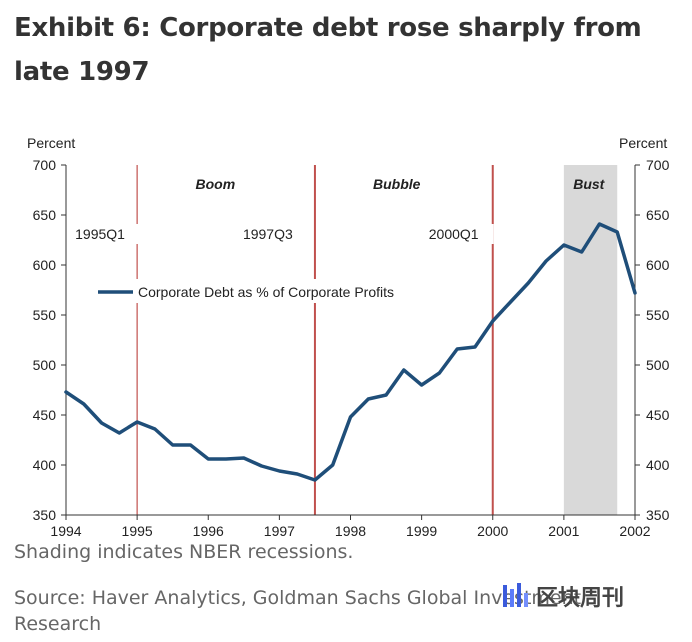 Image resolution: width=692 pixels, height=642 pixels. Describe the element at coordinates (45, 515) in the screenshot. I see `y-tick-label-left: 350` at that location.